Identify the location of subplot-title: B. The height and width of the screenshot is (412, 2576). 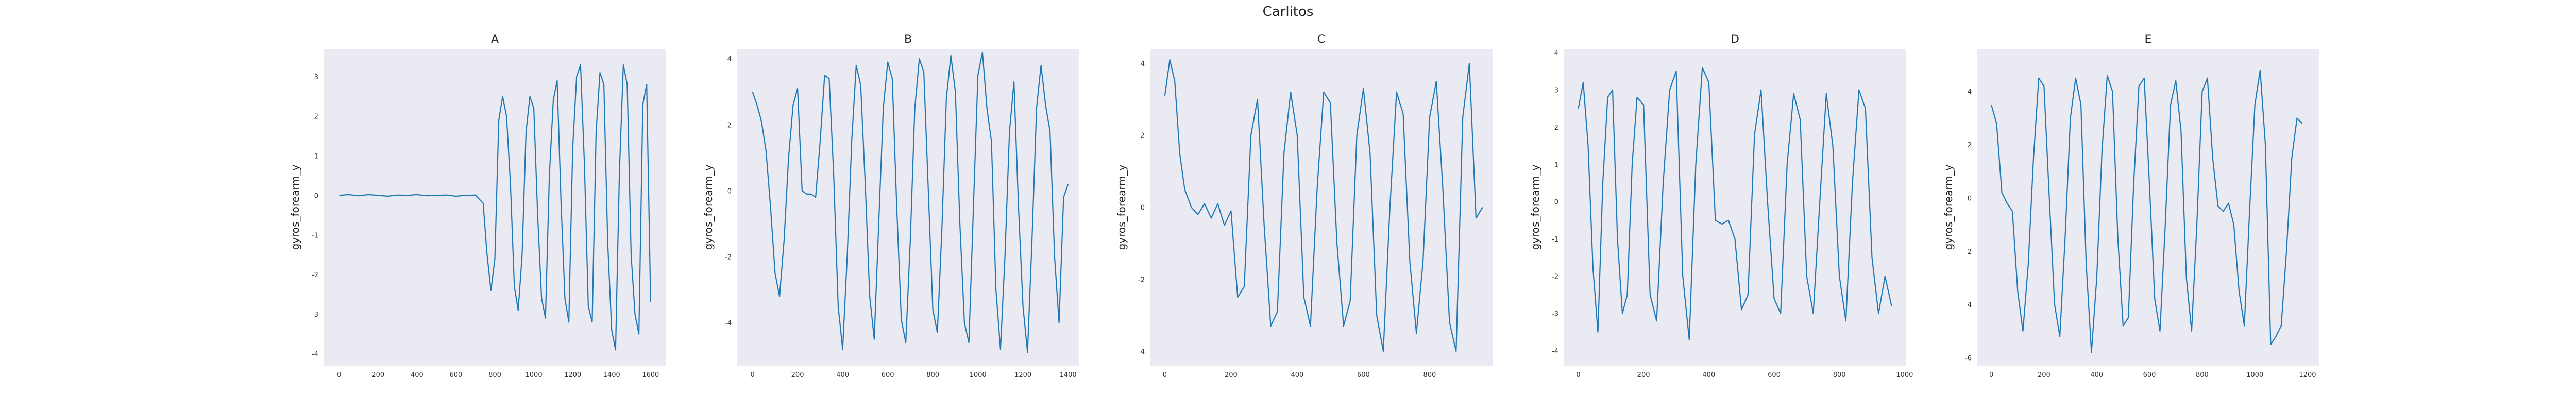
(908, 39).